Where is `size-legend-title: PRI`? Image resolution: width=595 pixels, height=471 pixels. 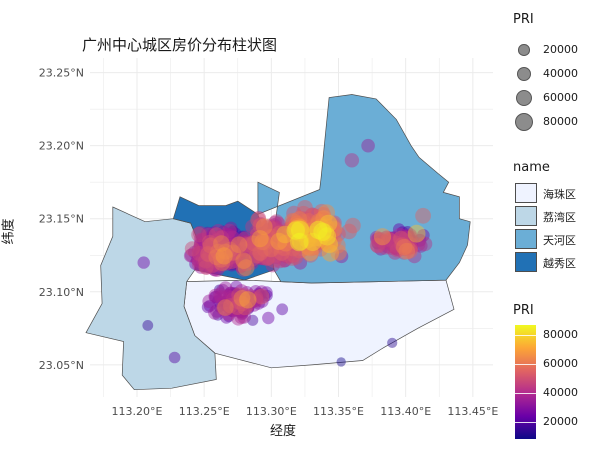 size-legend-title: PRI is located at coordinates (523, 19).